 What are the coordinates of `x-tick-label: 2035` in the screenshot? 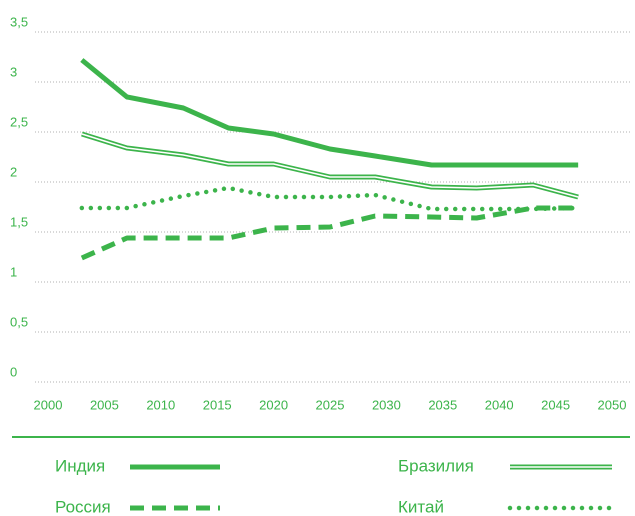 It's located at (442, 404).